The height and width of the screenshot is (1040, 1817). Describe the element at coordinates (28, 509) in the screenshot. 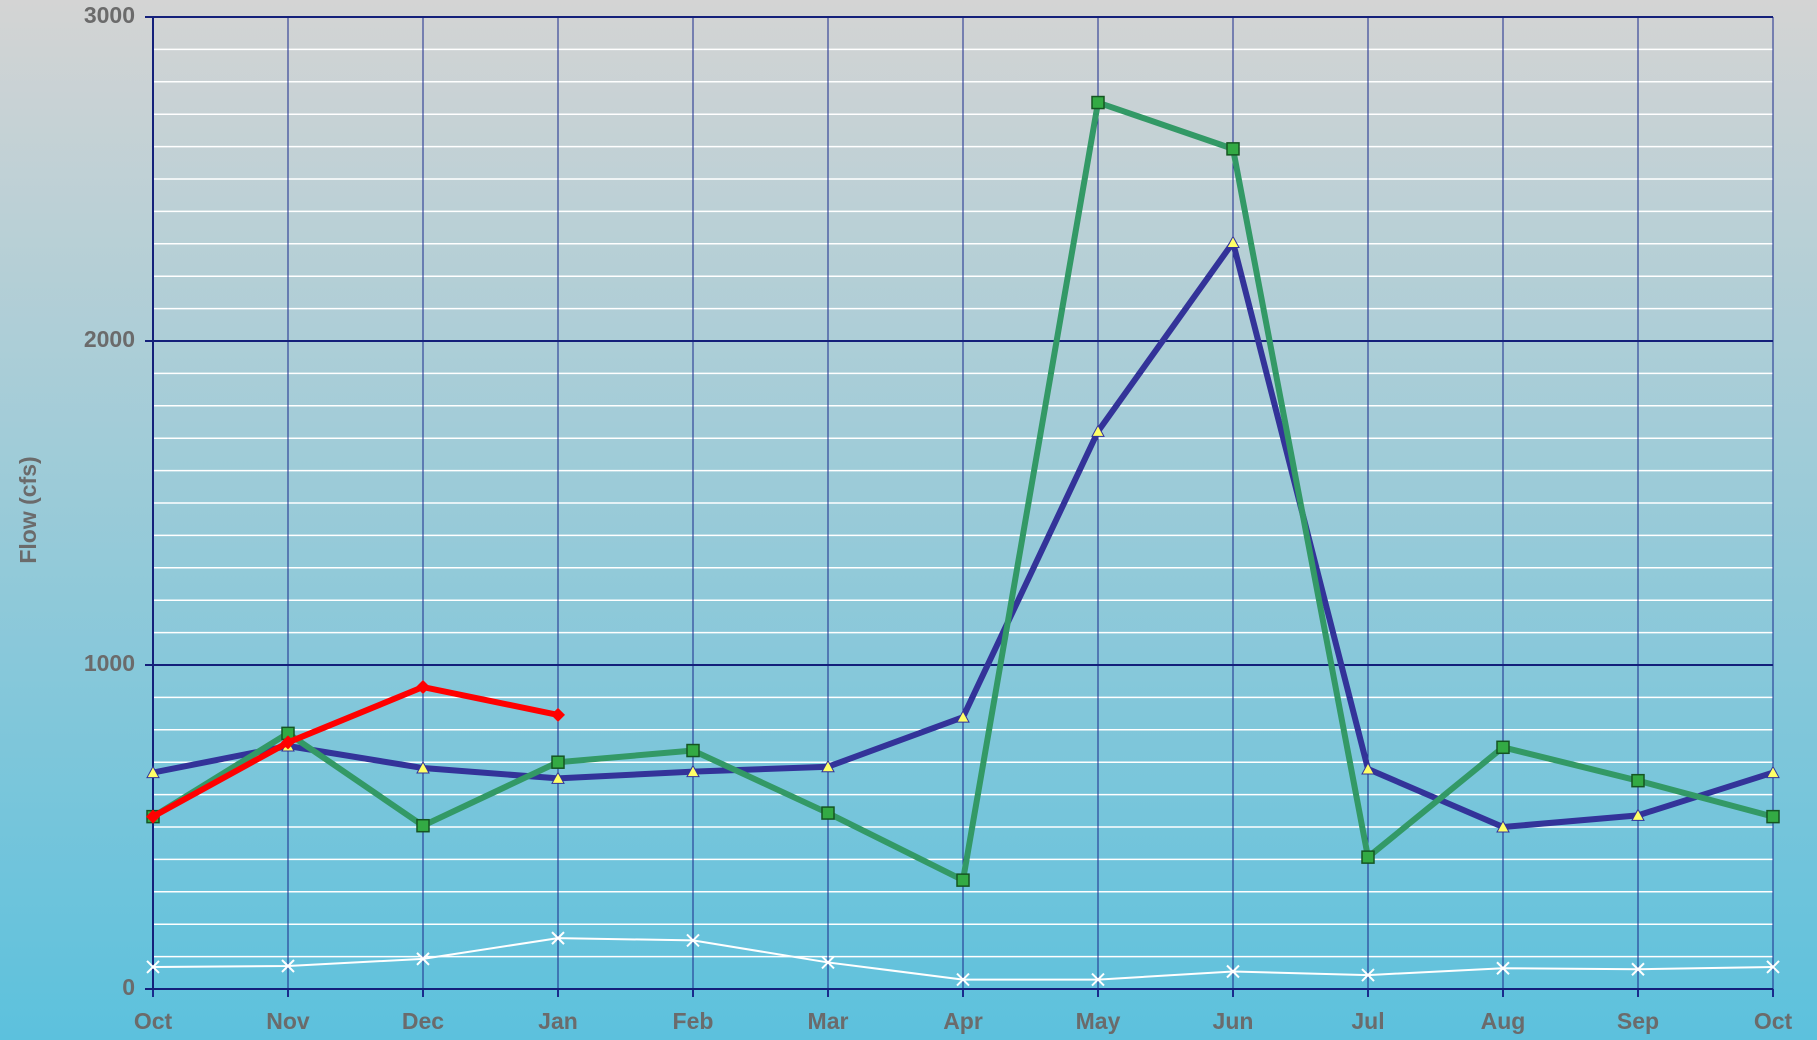

I see `y-axis-label: Flow (cfs)` at that location.